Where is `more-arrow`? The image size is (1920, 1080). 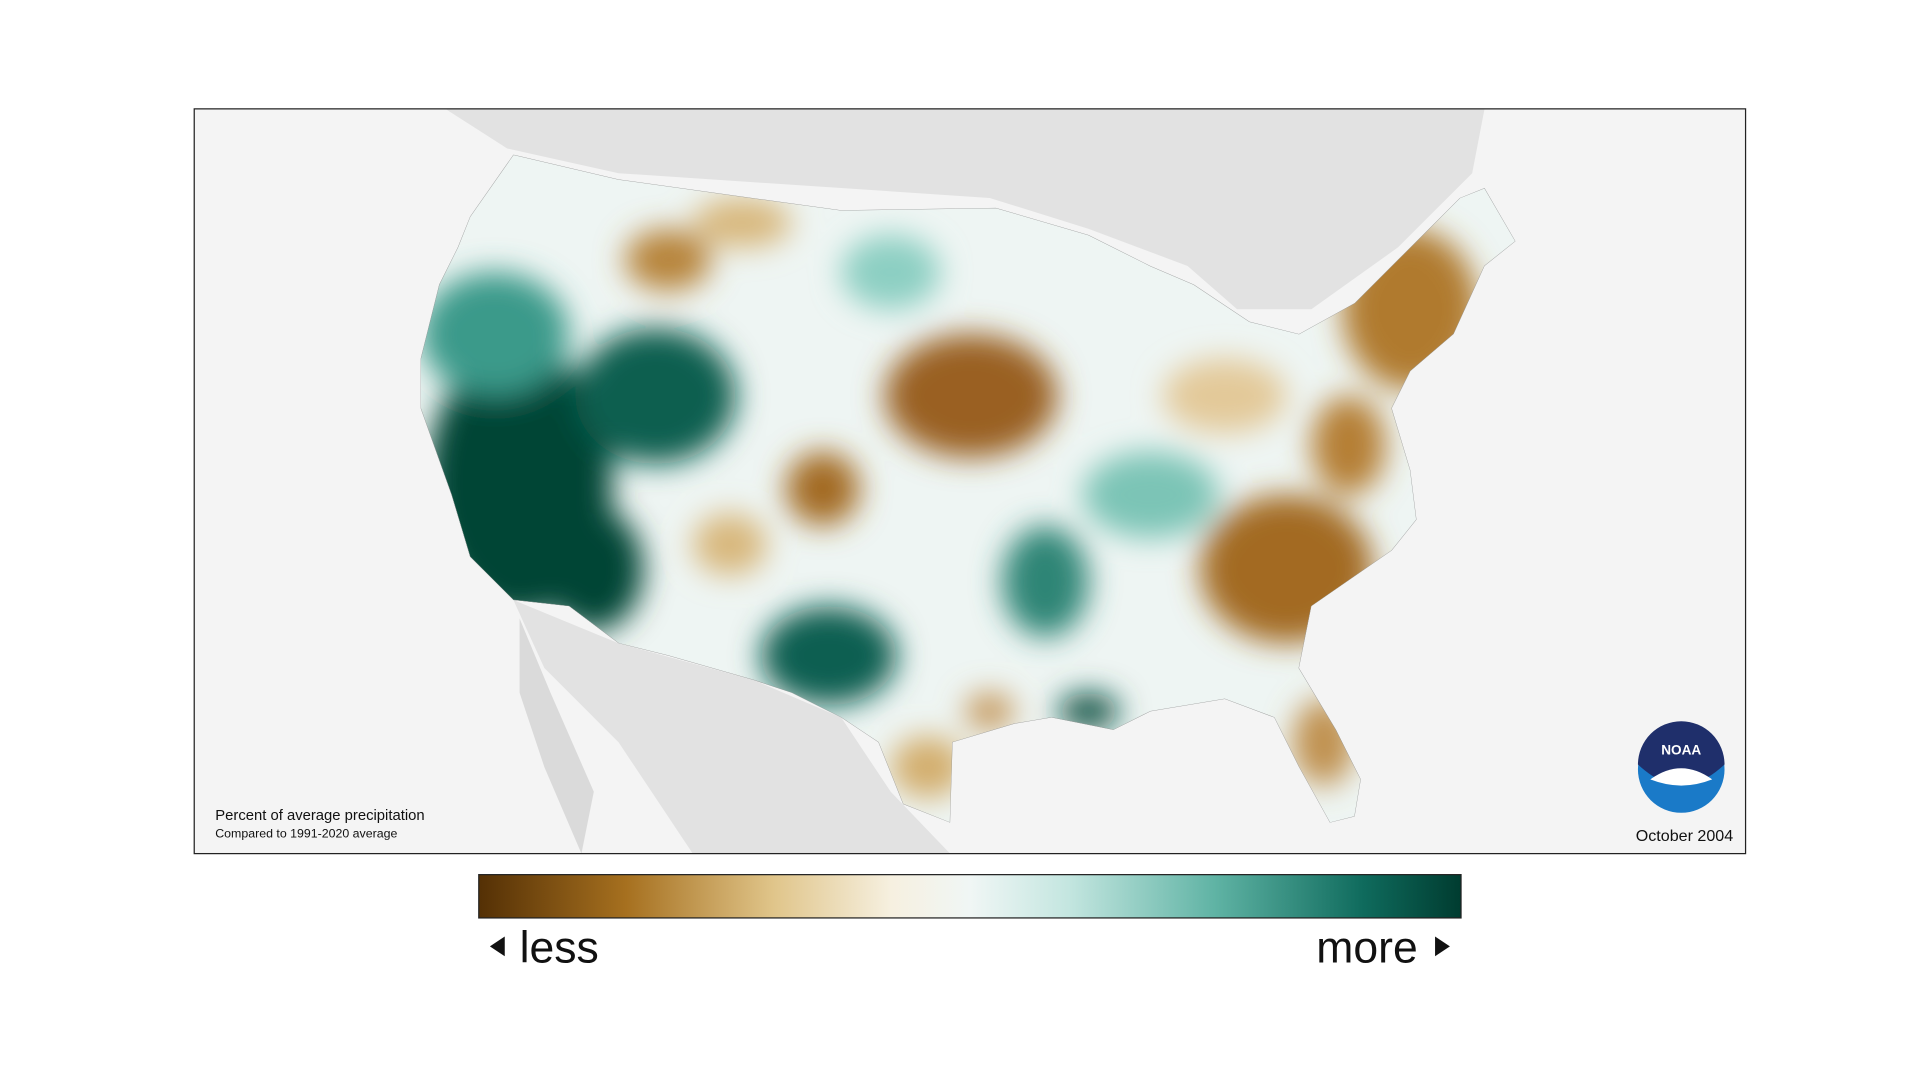 more-arrow is located at coordinates (1442, 946).